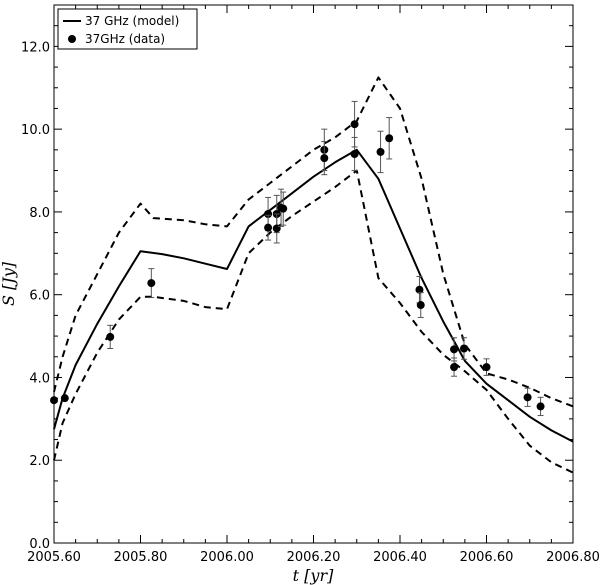 This screenshot has width=600, height=585. I want to click on legend-data-label: 37GHz (data), so click(125, 39).